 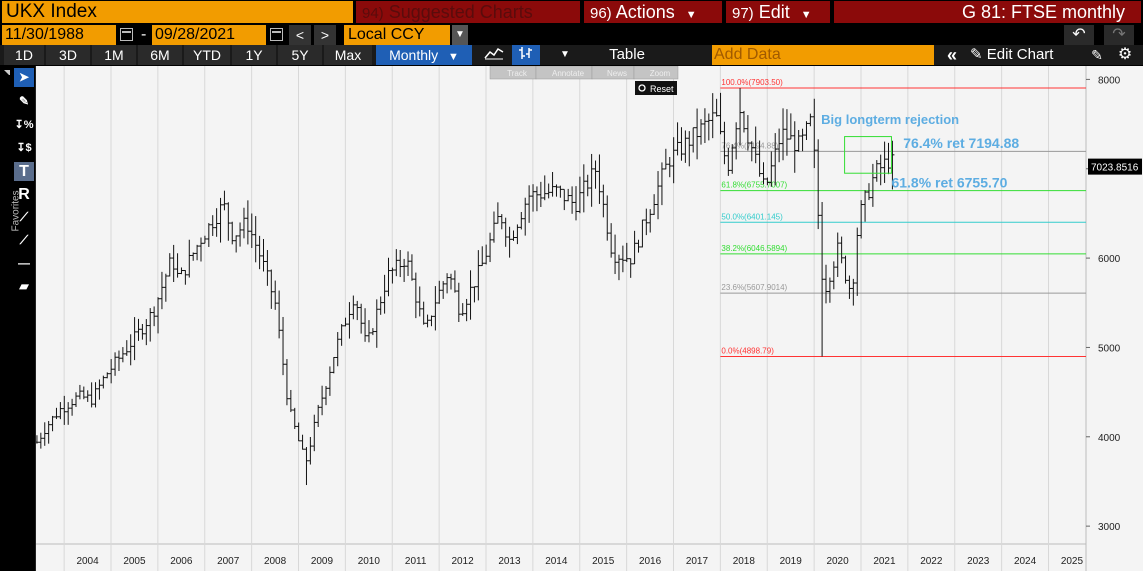 What do you see at coordinates (1109, 527) in the screenshot?
I see `y-tick-label: 3000` at bounding box center [1109, 527].